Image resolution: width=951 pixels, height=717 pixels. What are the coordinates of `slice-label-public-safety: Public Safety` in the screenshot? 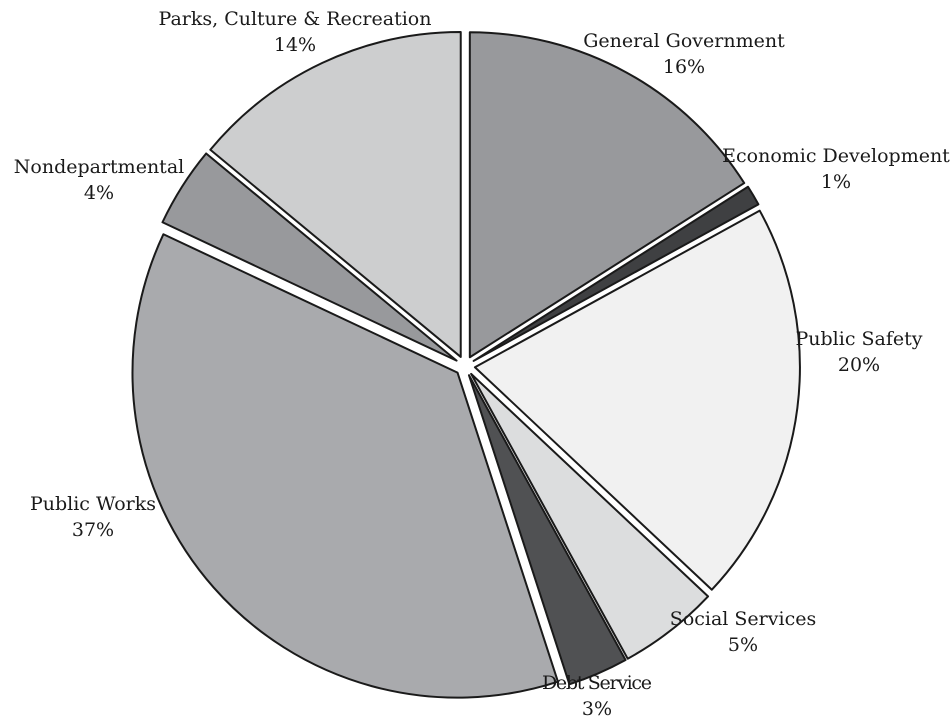 It's located at (858, 339).